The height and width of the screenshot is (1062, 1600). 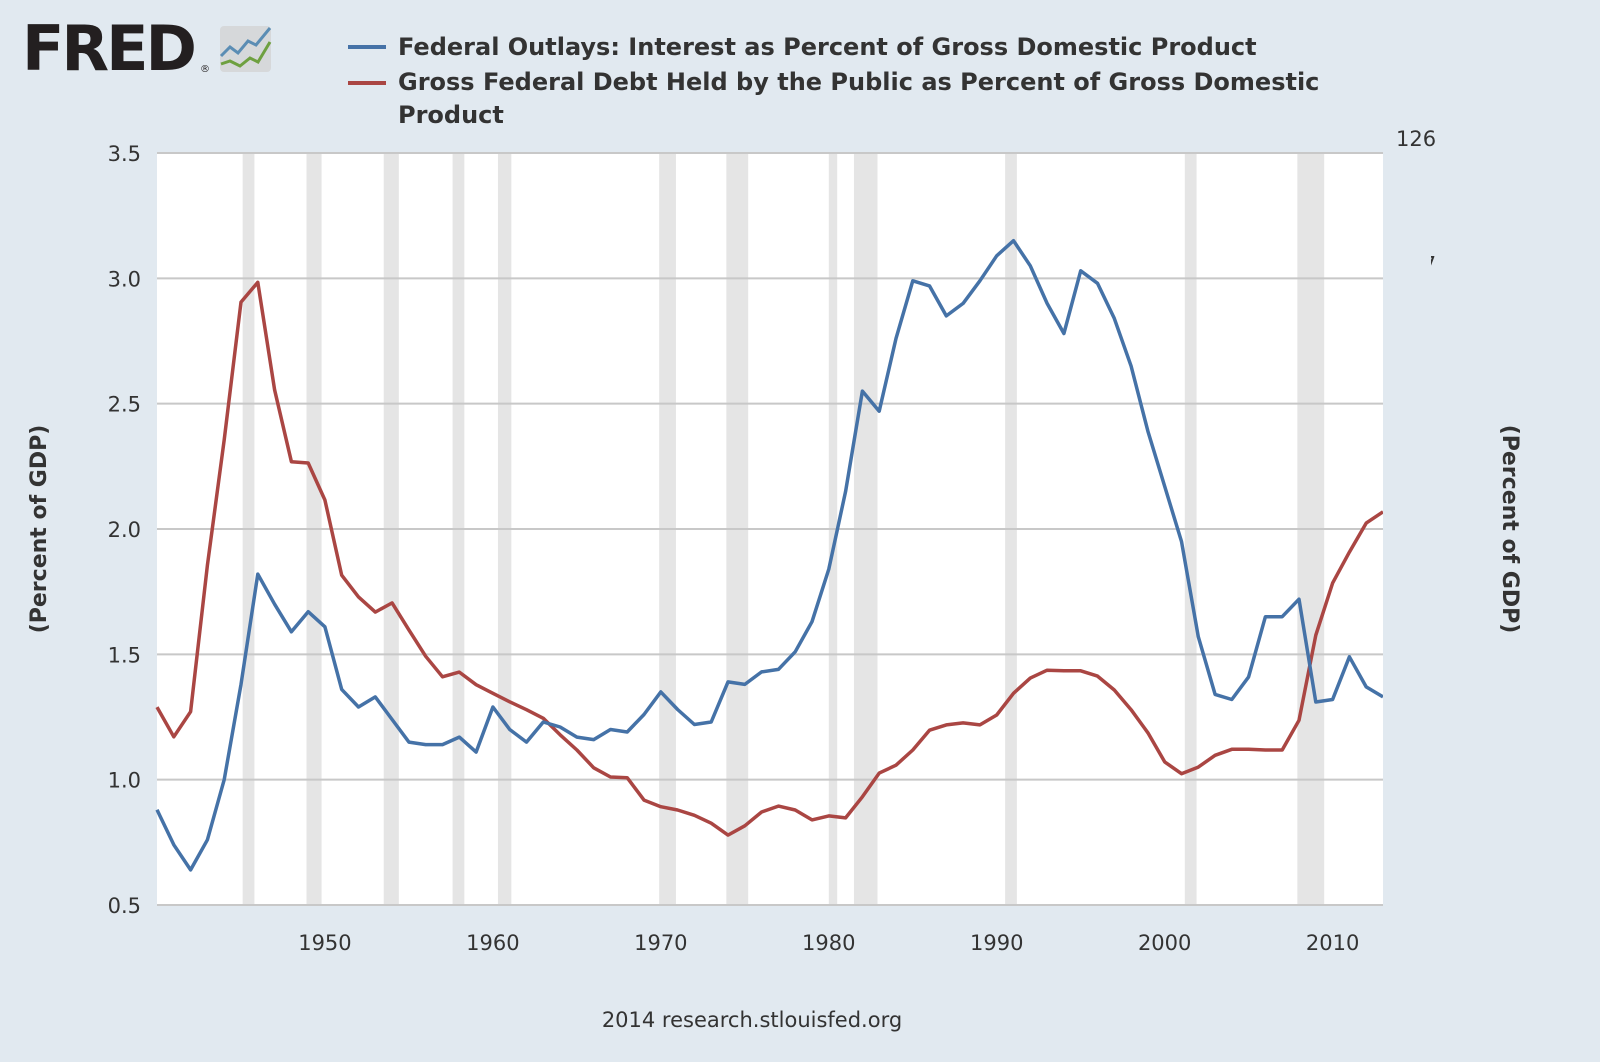 What do you see at coordinates (124, 781) in the screenshot?
I see `y-left-tick-label: 1.0` at bounding box center [124, 781].